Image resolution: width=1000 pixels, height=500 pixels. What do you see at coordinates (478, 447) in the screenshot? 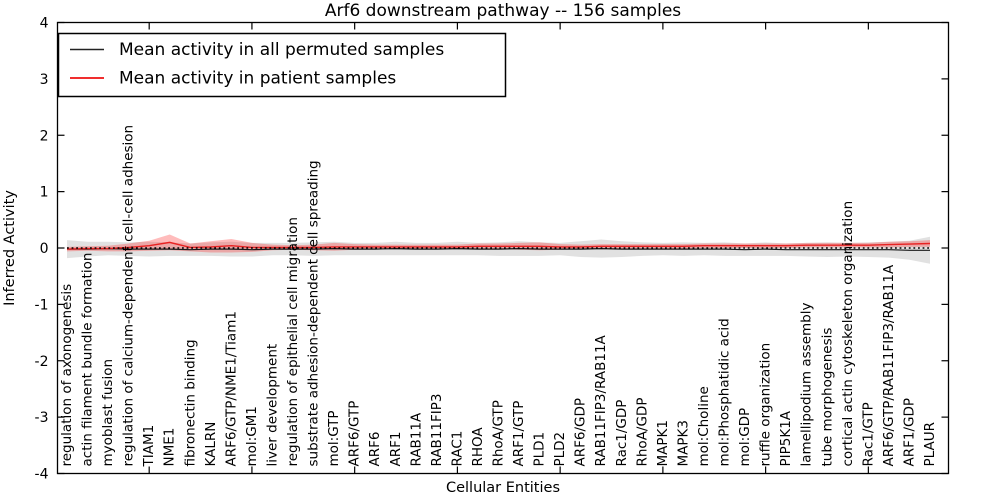
I see `x-tick-label: RHOA` at bounding box center [478, 447].